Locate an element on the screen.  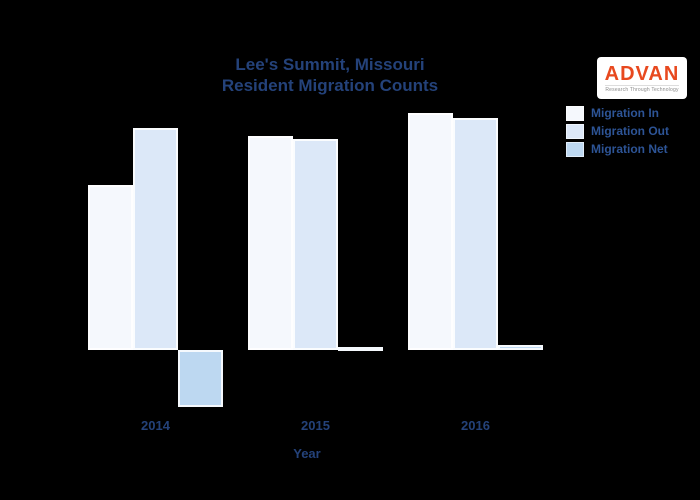
advan-logo: ADVAN Research Through Technology is located at coordinates (642, 78).